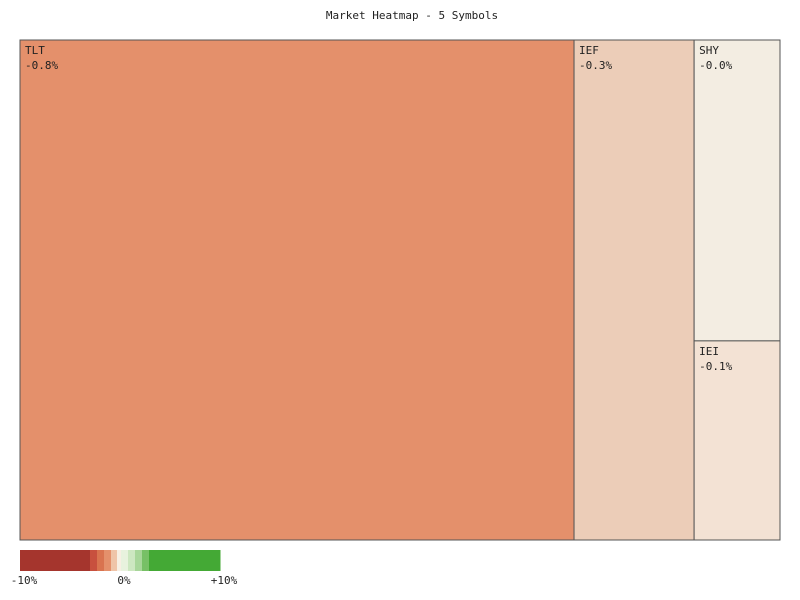 The width and height of the screenshot is (800, 600). I want to click on tile-change: -0.1%, so click(715, 366).